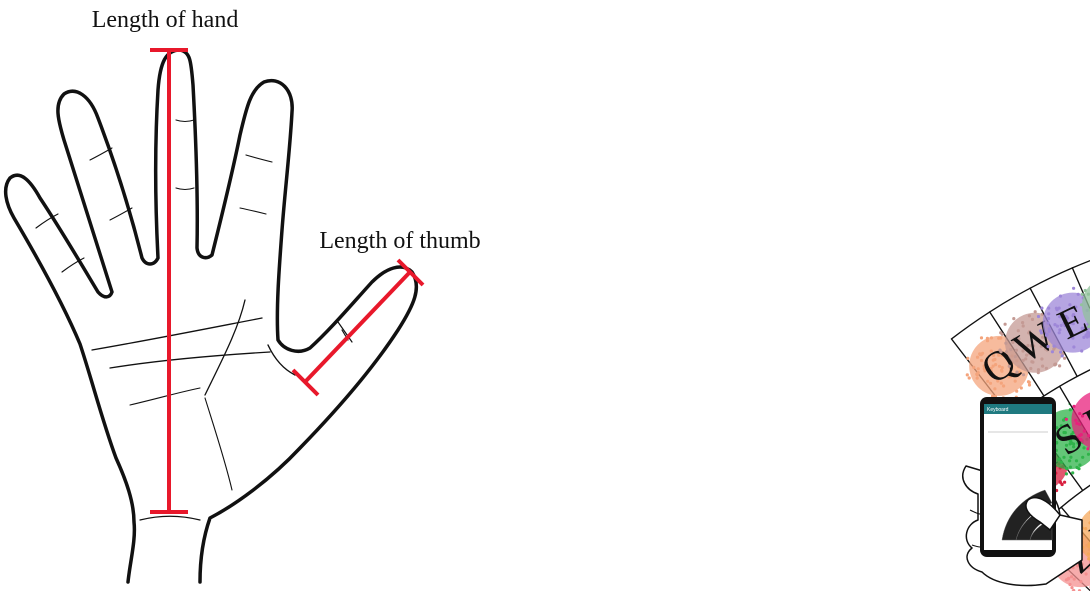 This screenshot has height=591, width=1090. What do you see at coordinates (169, 281) in the screenshot?
I see `hand-length-measure` at bounding box center [169, 281].